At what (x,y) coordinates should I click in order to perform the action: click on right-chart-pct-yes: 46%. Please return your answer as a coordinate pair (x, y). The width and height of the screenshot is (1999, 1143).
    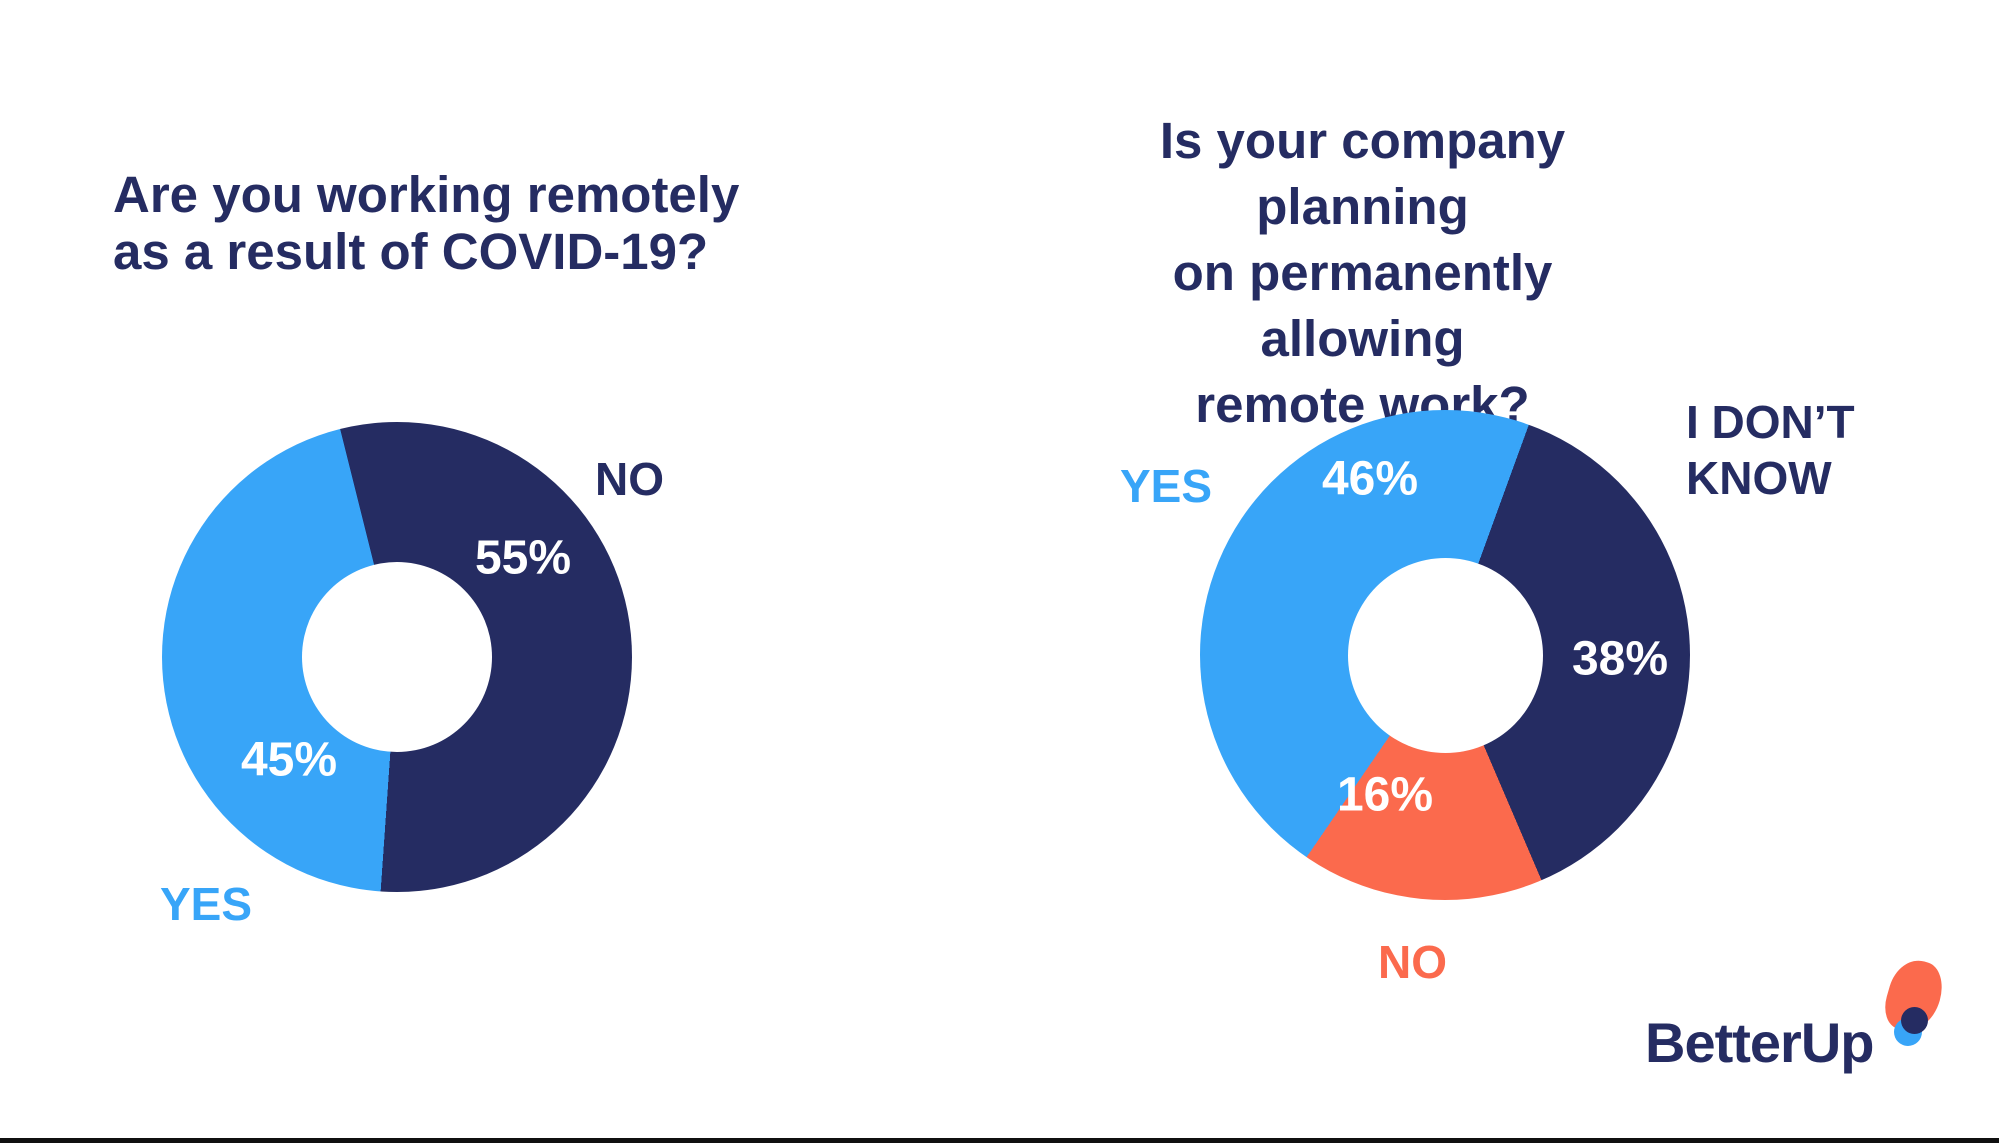
    Looking at the image, I should click on (1370, 479).